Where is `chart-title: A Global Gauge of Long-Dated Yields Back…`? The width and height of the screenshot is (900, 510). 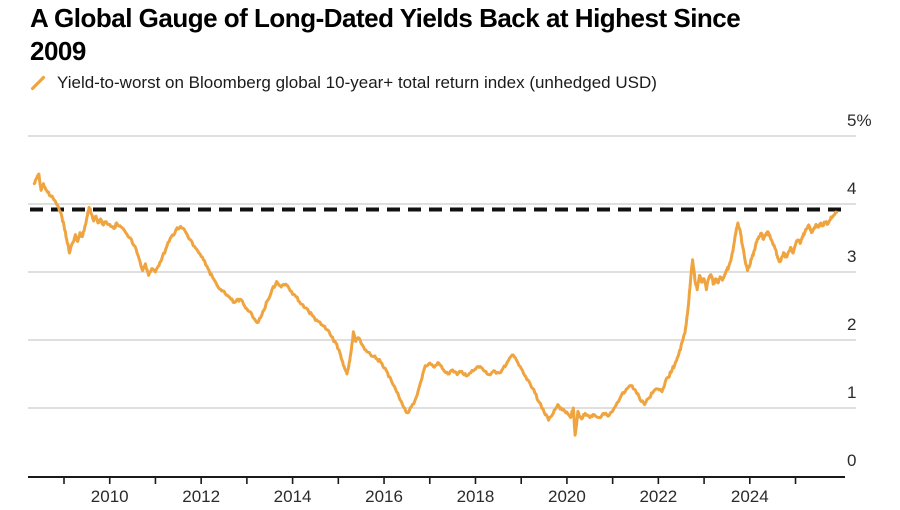
chart-title: A Global Gauge of Long-Dated Yields Back… is located at coordinates (385, 34).